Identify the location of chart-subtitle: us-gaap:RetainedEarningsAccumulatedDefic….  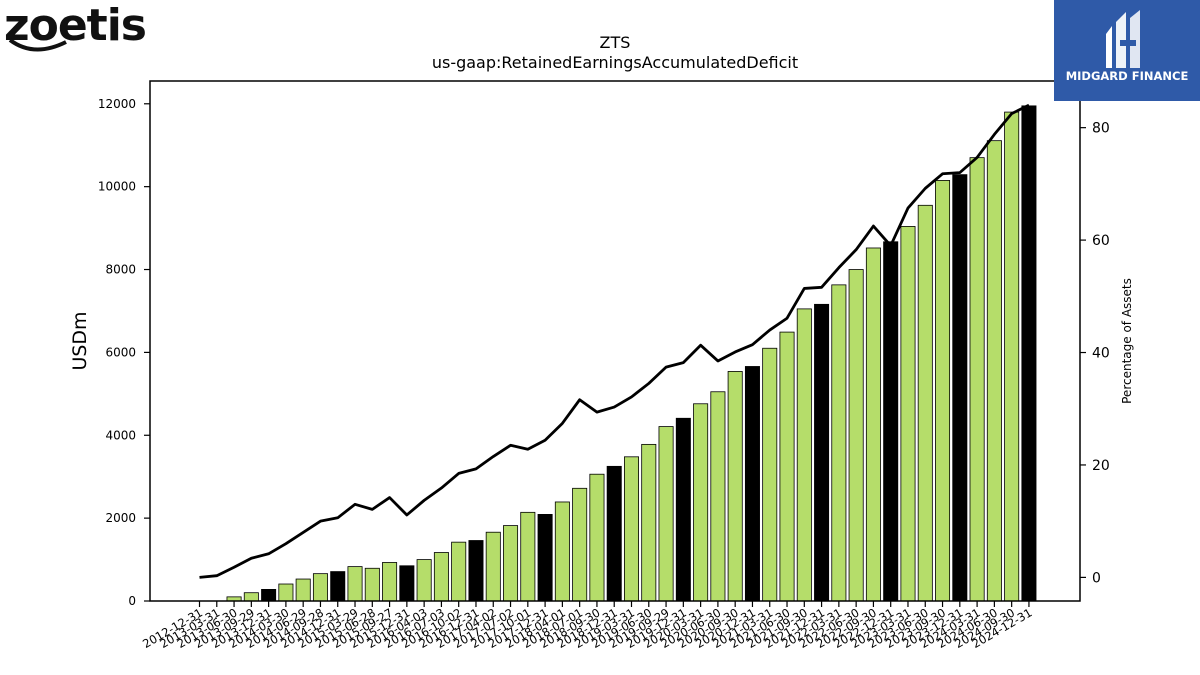
(615, 62).